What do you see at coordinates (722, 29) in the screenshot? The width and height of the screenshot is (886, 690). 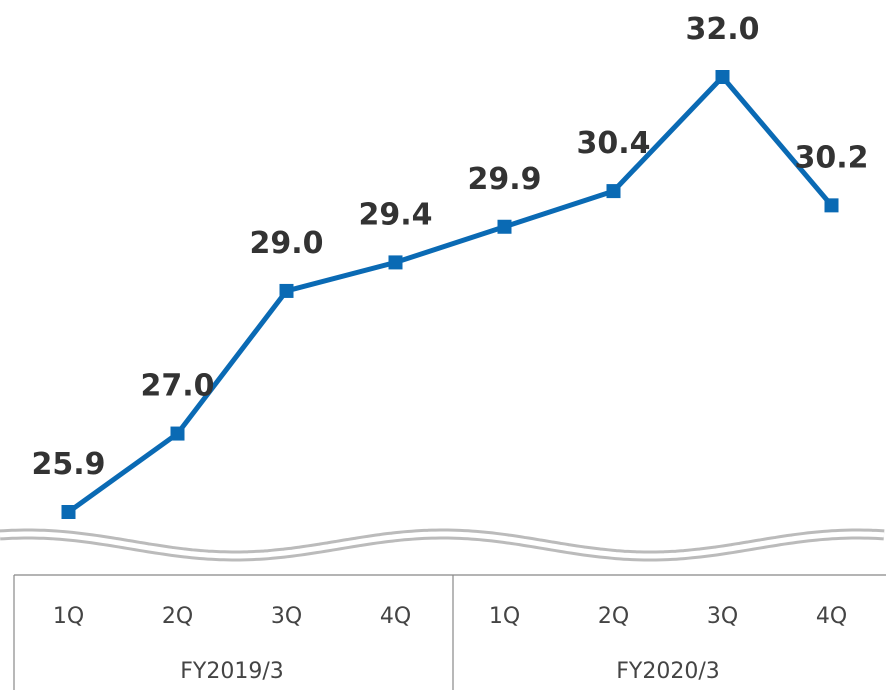 I see `data-label: 32.0` at bounding box center [722, 29].